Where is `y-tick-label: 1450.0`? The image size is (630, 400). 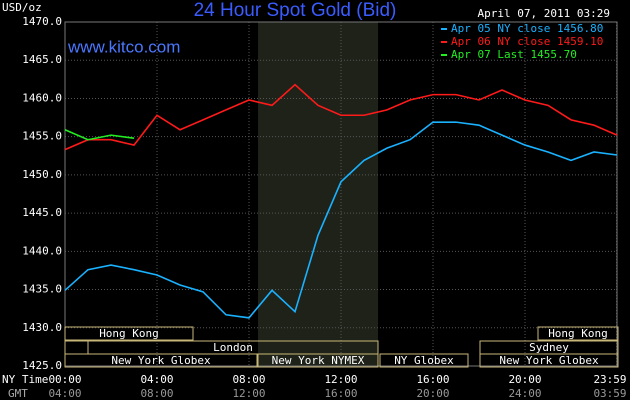 y-tick-label: 1450.0 is located at coordinates (42, 174).